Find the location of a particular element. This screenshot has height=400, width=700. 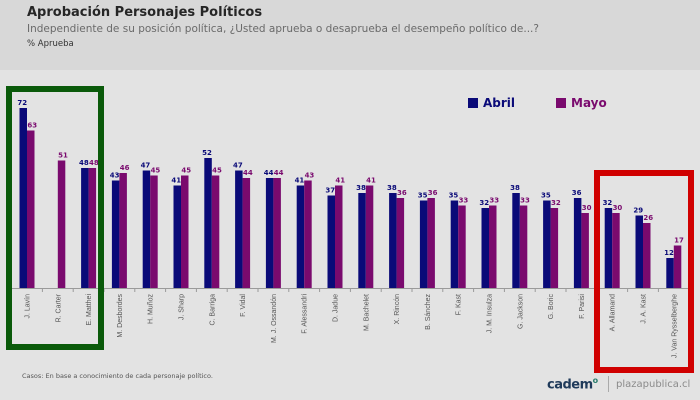

data-label-mayo: 46 is located at coordinates (125, 168).